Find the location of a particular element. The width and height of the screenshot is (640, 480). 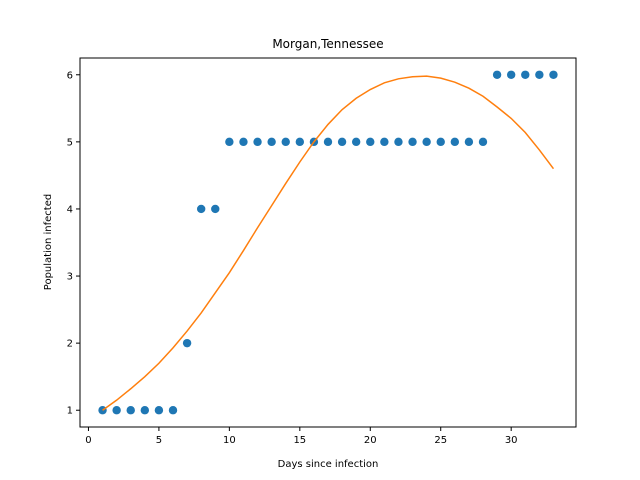

chart-title: Morgan,Tennessee is located at coordinates (327, 44).